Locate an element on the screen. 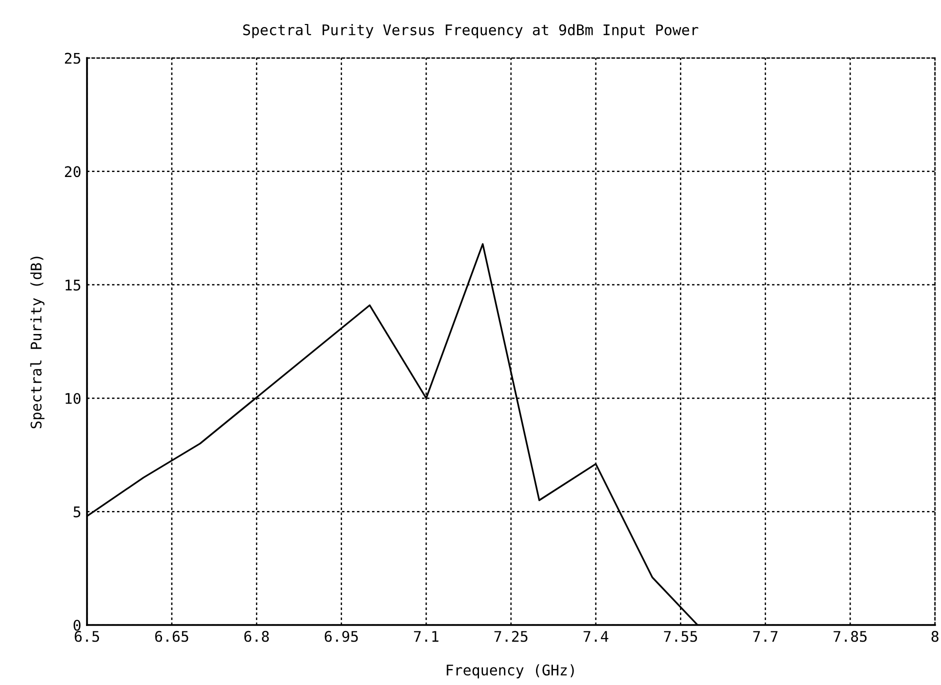 The height and width of the screenshot is (685, 941). y-tick-label: 5 is located at coordinates (77, 512).